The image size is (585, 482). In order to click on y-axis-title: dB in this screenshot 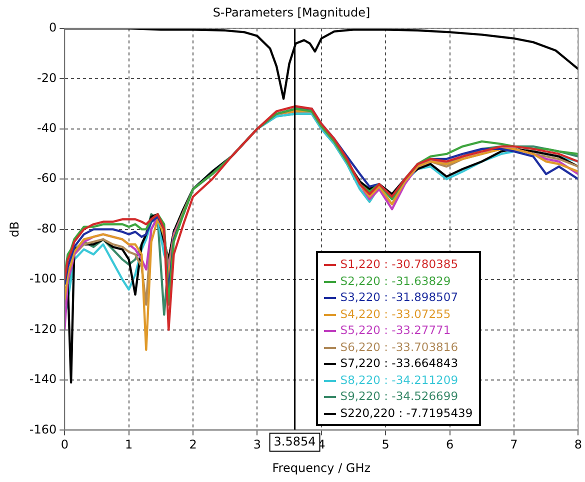, I will do `click(14, 229)`.